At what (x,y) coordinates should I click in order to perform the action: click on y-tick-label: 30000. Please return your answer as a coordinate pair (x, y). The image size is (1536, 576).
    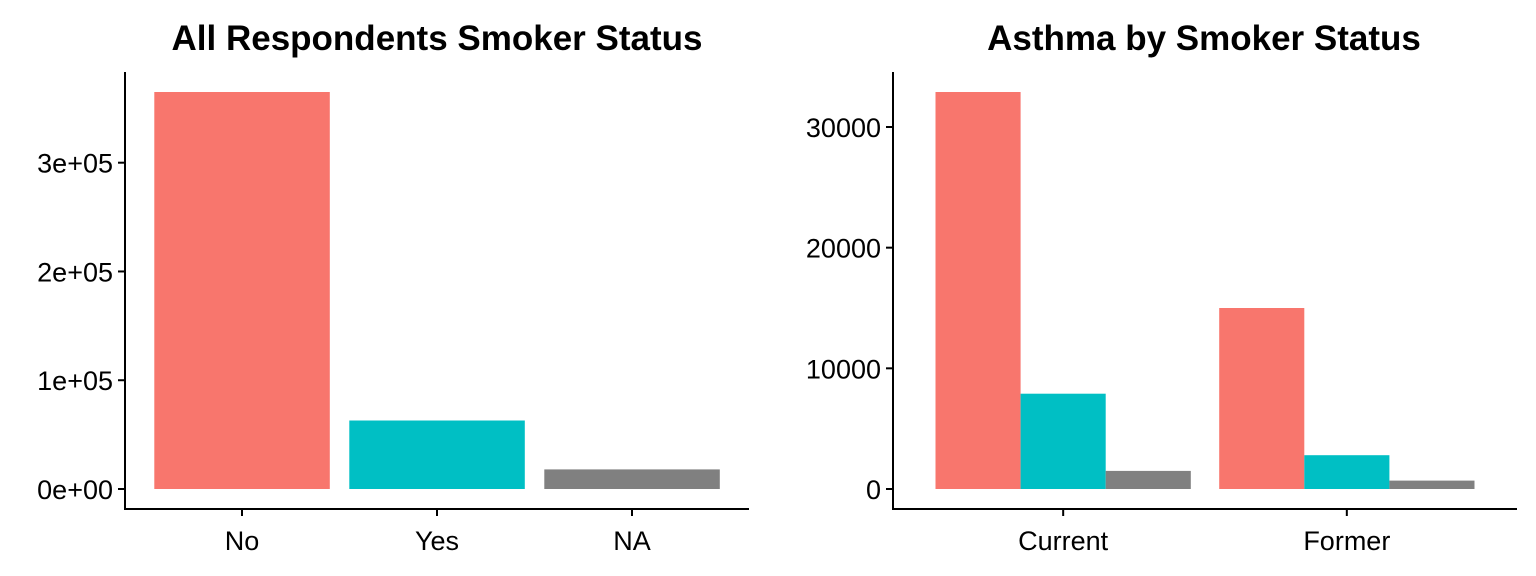
    Looking at the image, I should click on (843, 128).